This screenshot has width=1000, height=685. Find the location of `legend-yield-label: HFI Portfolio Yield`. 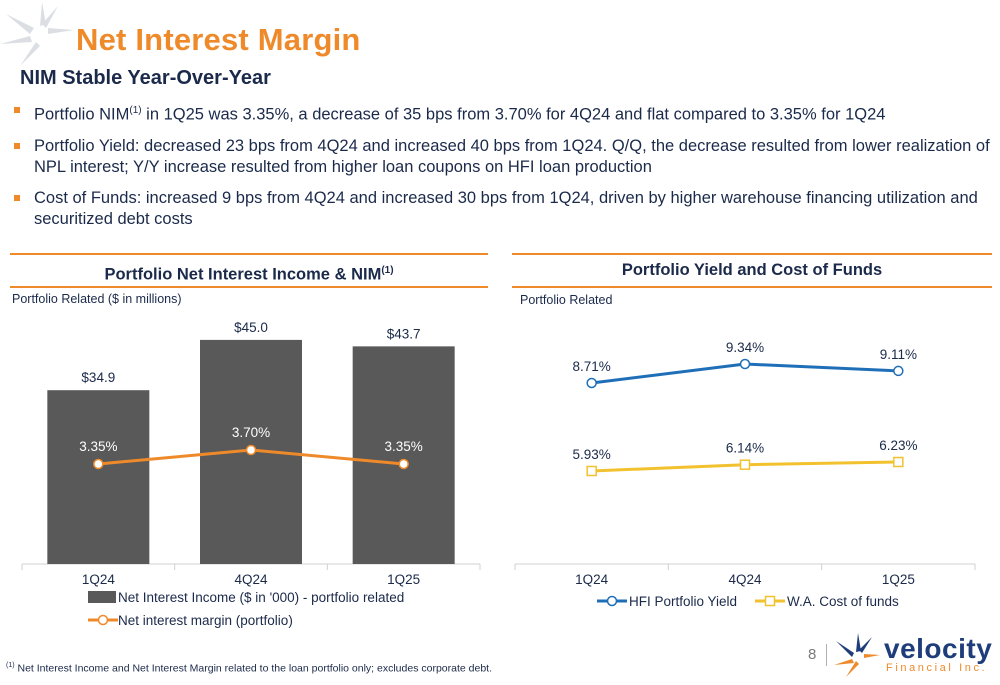

legend-yield-label: HFI Portfolio Yield is located at coordinates (683, 601).